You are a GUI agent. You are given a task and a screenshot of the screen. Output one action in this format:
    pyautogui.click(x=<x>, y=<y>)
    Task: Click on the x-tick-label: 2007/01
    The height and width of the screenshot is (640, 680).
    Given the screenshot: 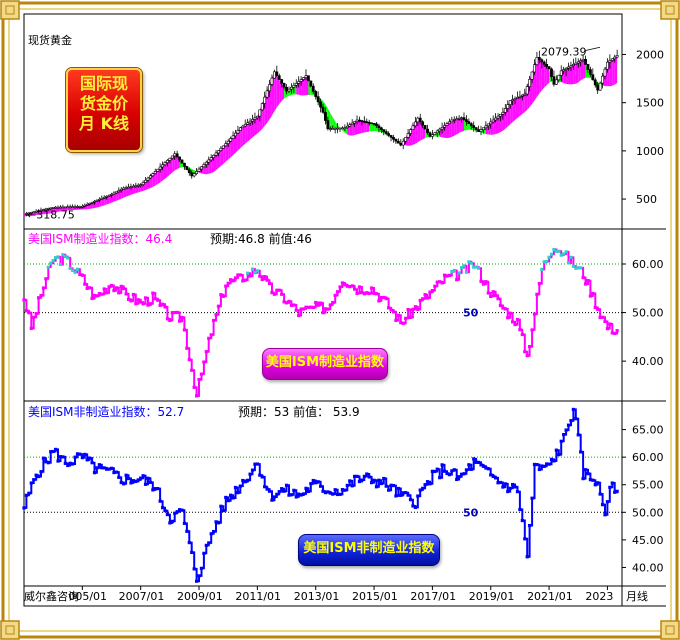 What is the action you would take?
    pyautogui.click(x=142, y=596)
    